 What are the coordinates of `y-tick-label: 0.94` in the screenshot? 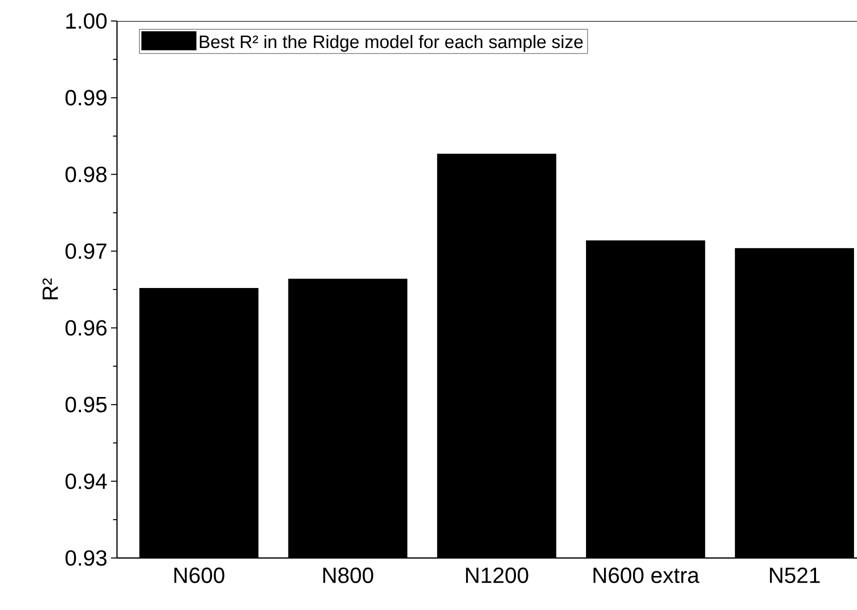 It's located at (86, 482).